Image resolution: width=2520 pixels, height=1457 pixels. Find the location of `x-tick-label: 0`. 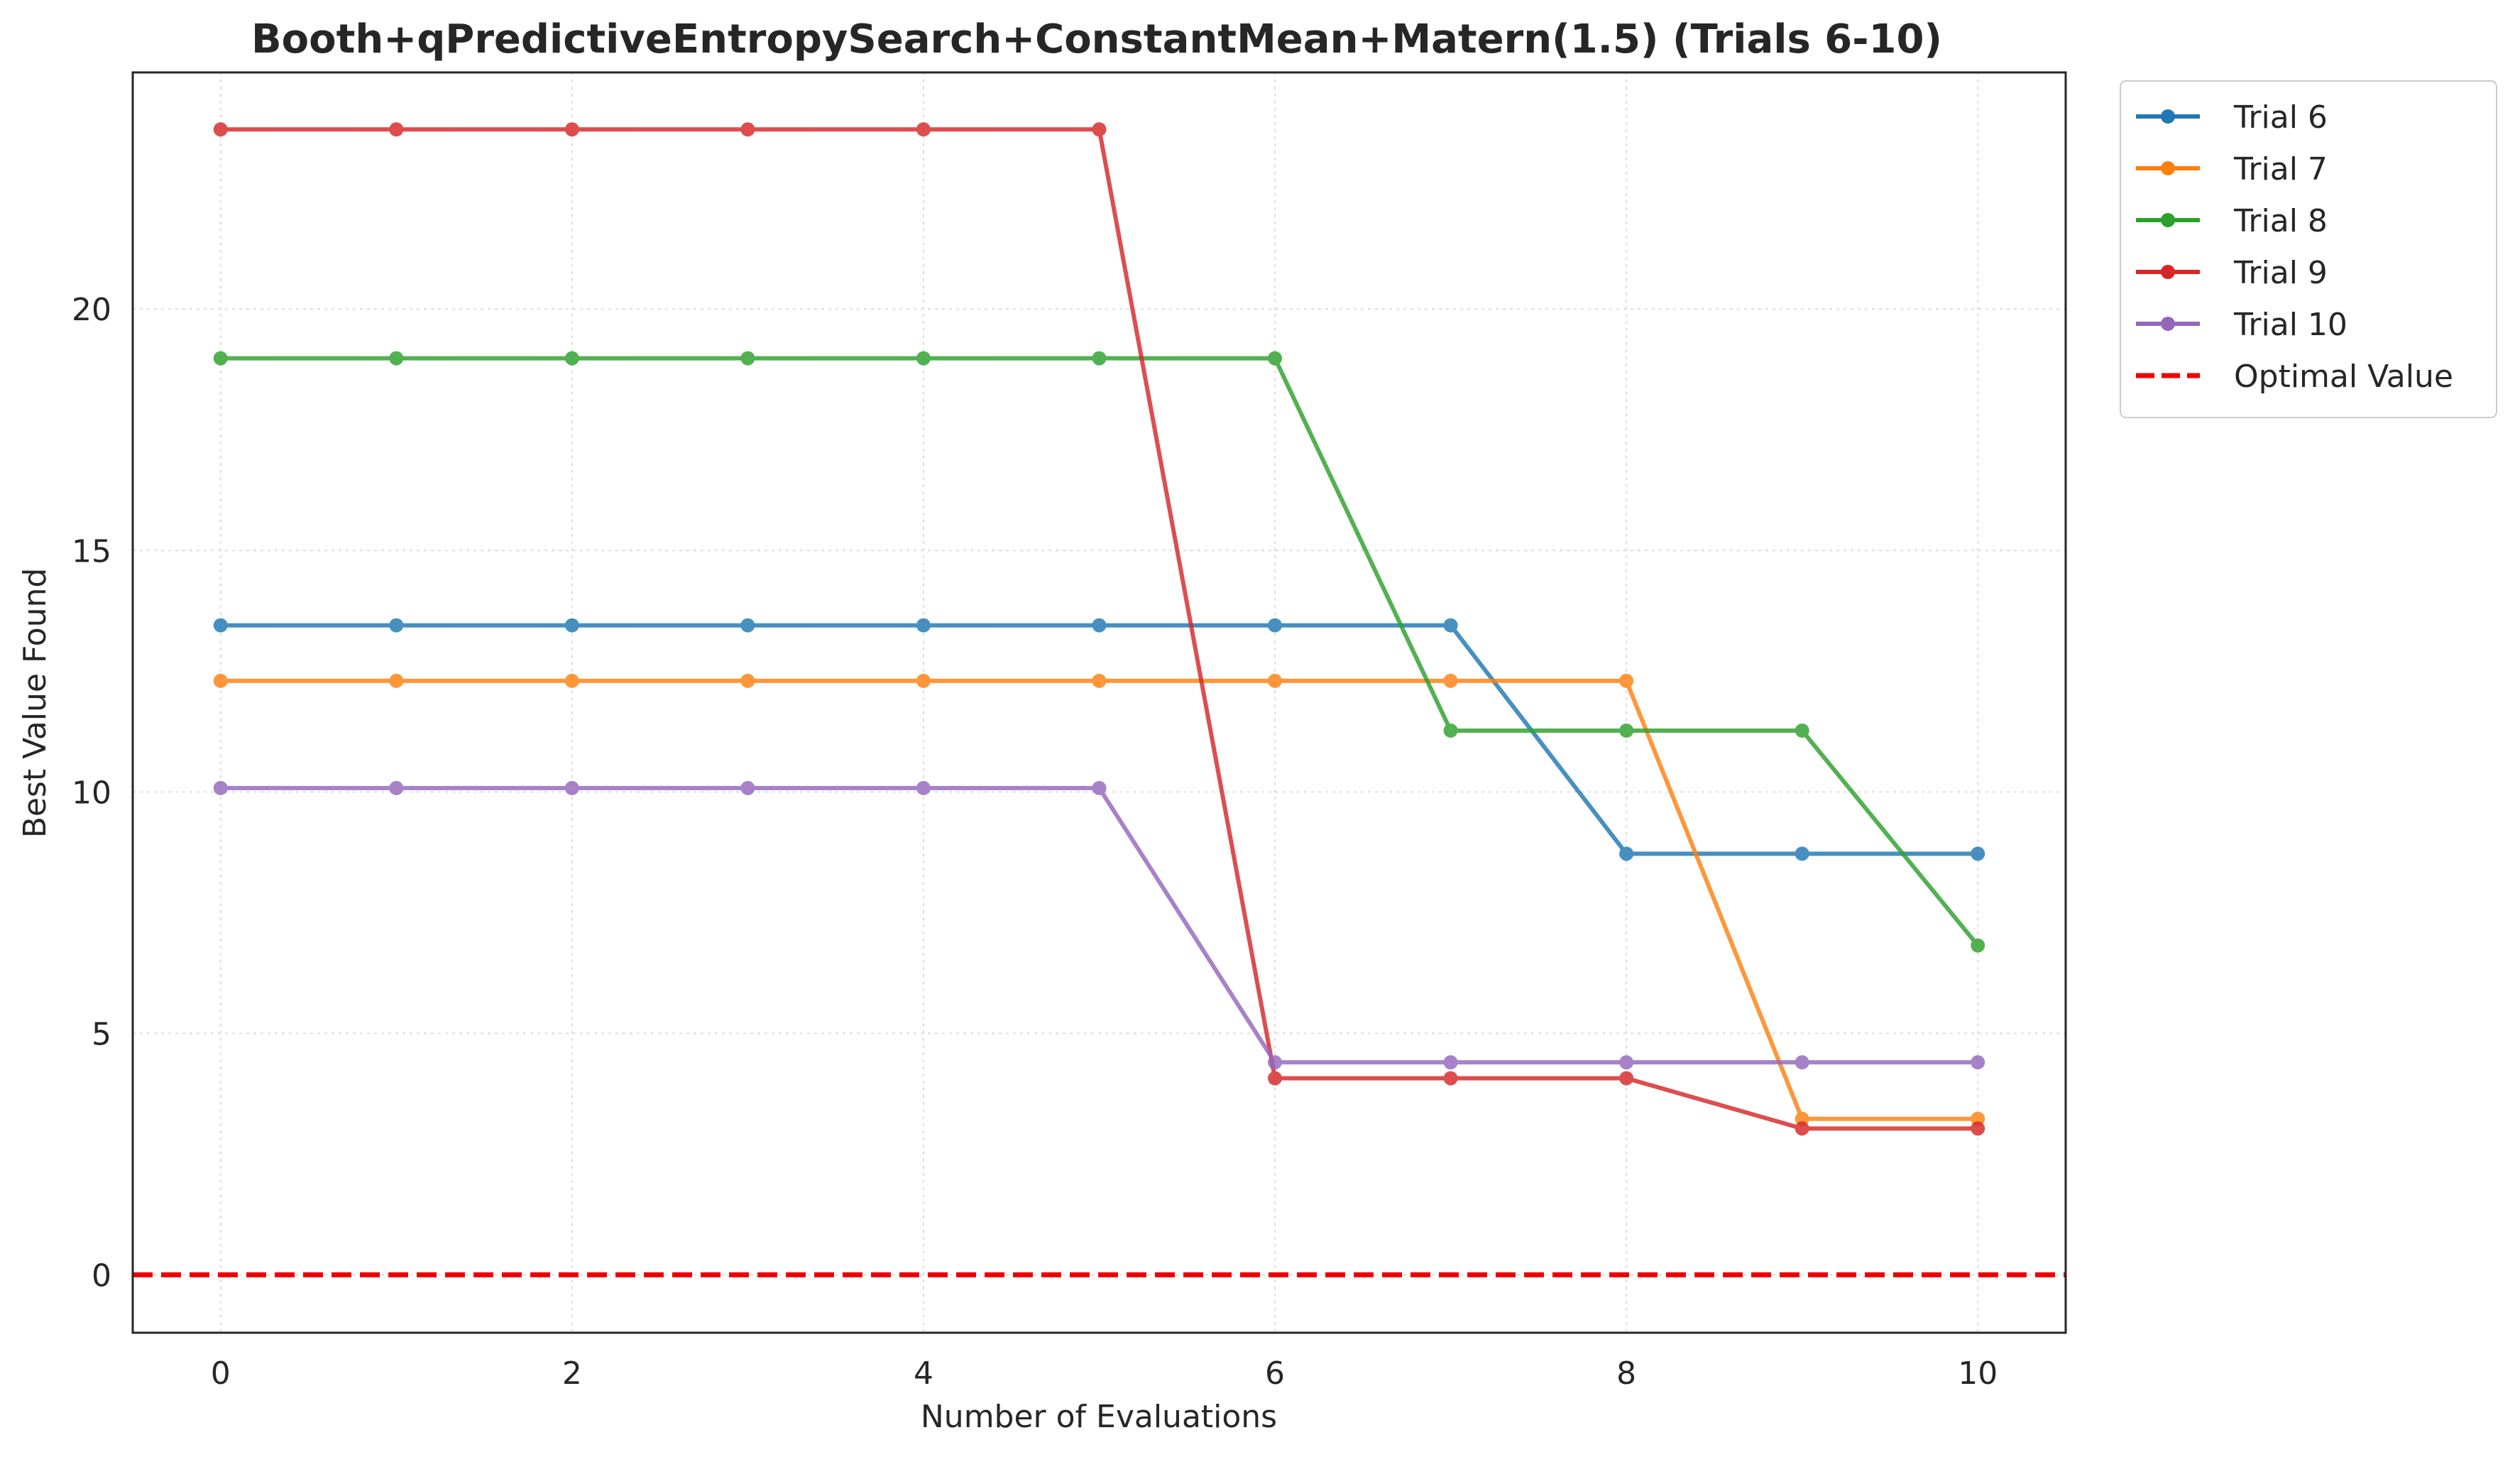

x-tick-label: 0 is located at coordinates (221, 1373).